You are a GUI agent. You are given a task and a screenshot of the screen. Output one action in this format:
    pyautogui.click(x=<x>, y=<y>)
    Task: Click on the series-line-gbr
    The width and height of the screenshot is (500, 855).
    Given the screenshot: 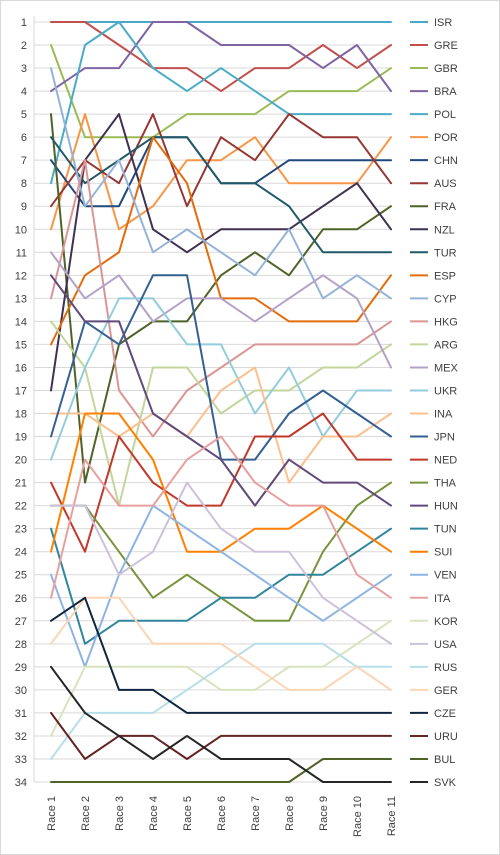 What is the action you would take?
    pyautogui.click(x=221, y=91)
    